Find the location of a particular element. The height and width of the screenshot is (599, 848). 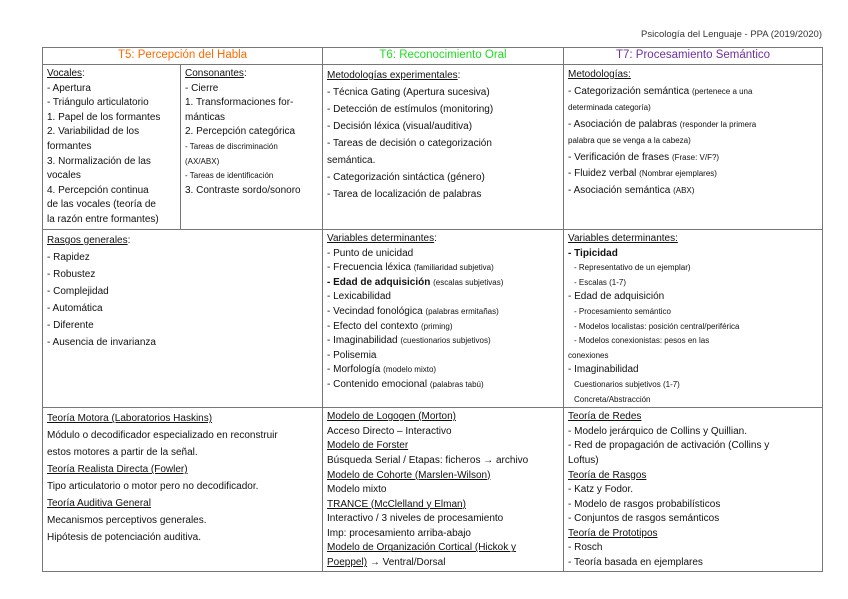

text-line: - Punto de unicidad is located at coordinates (443, 254).